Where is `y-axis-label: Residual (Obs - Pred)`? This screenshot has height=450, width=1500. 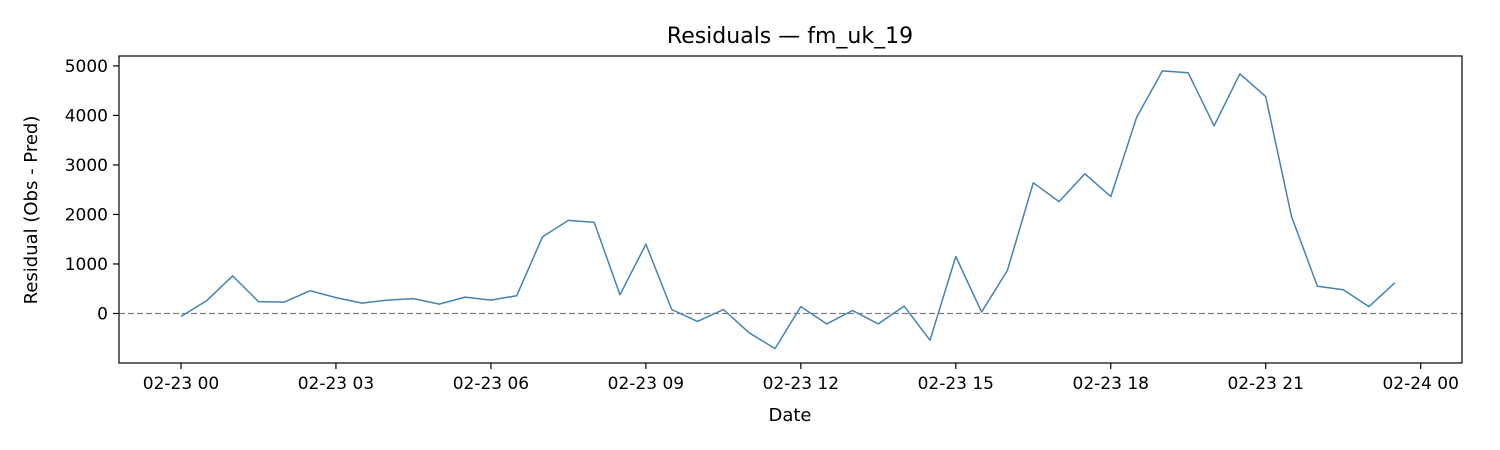 y-axis-label: Residual (Obs - Pred) is located at coordinates (31, 210).